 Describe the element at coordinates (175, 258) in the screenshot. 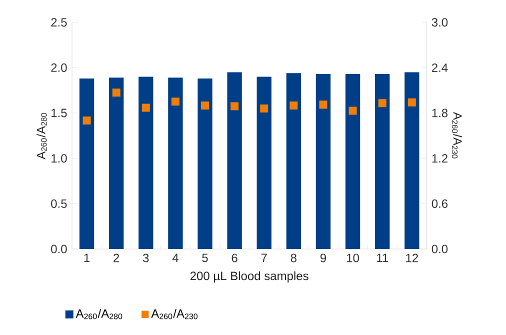

I see `x-tick-label: 4` at that location.